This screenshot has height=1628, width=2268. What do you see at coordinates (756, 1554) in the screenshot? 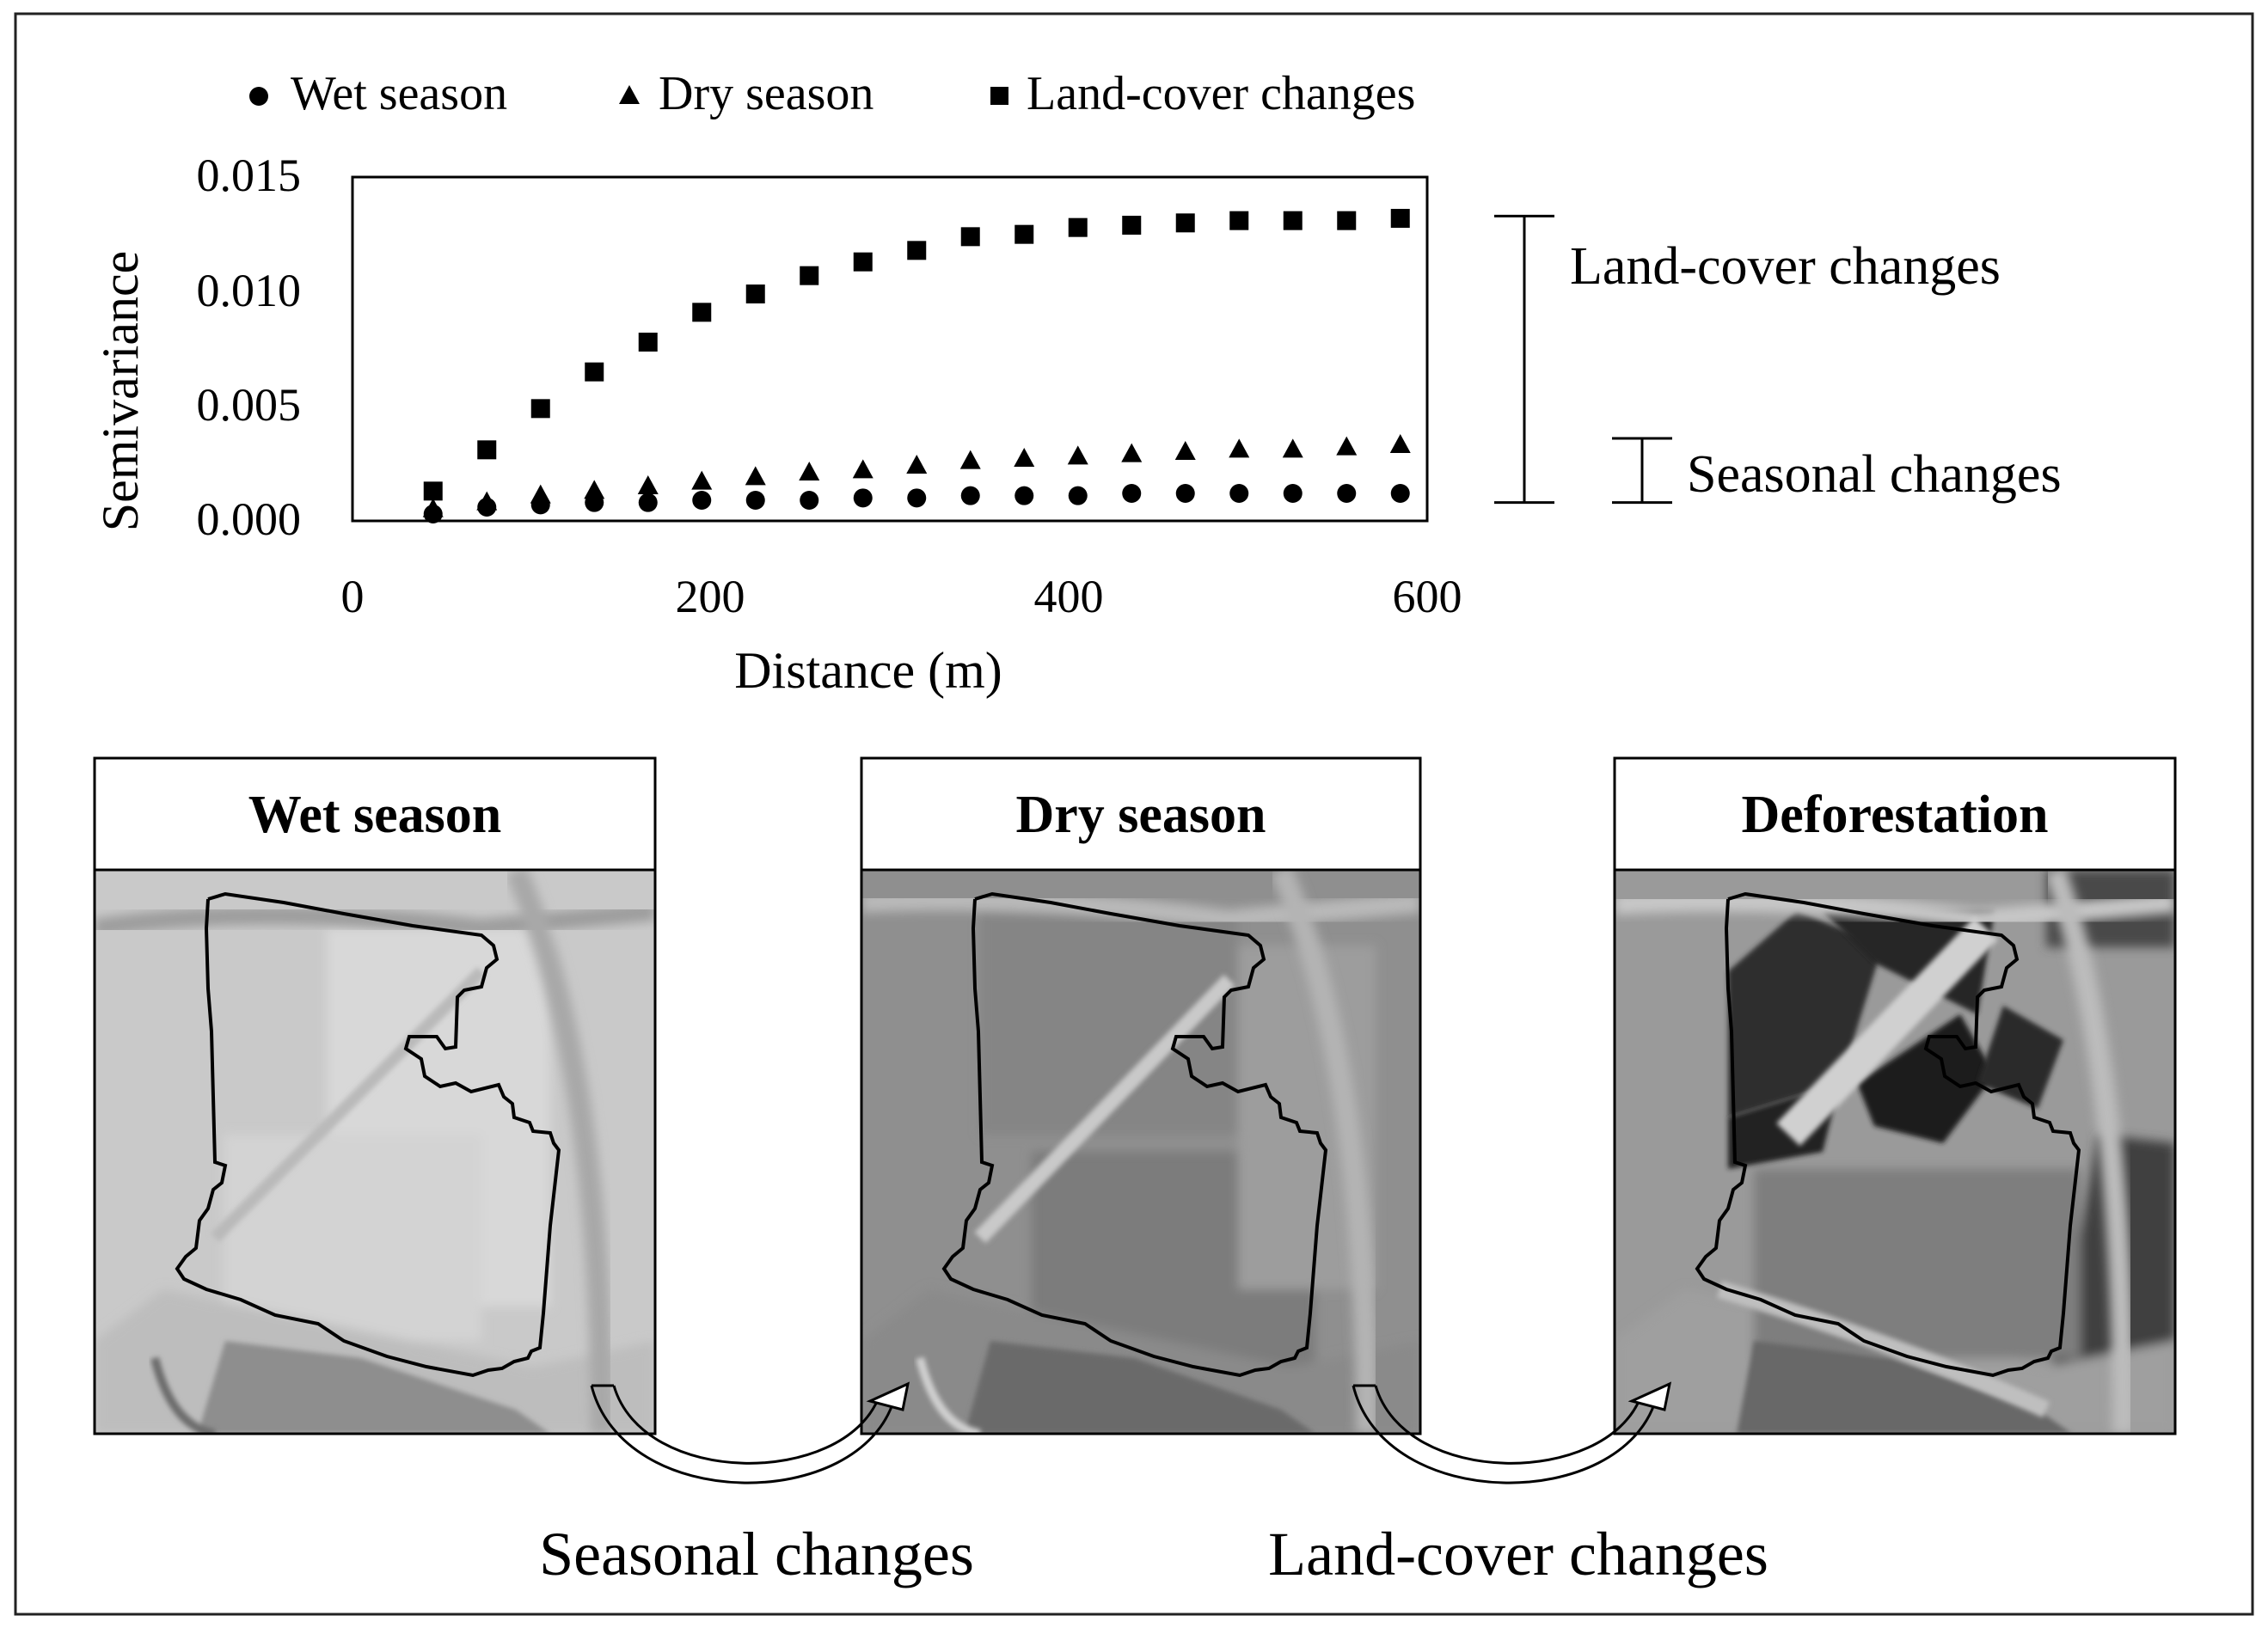
I see `arrow-label-seasonal: Seasonal changes` at bounding box center [756, 1554].